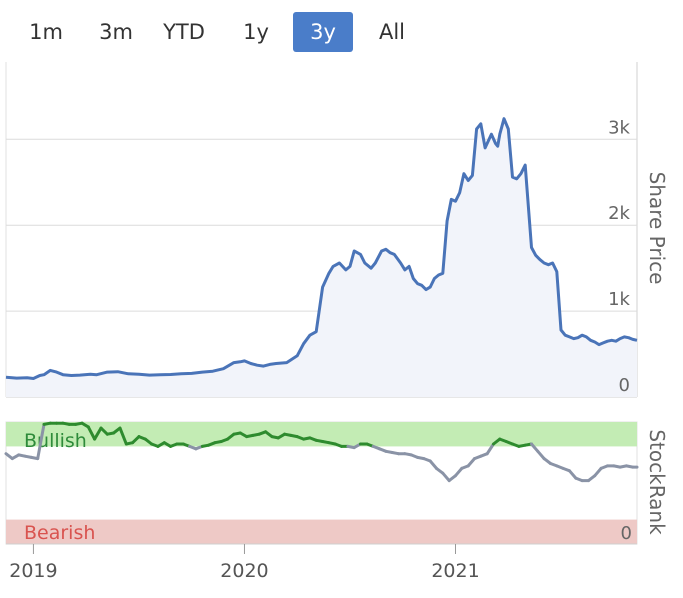 The height and width of the screenshot is (598, 683). I want to click on range-button-1y: 1y, so click(256, 32).